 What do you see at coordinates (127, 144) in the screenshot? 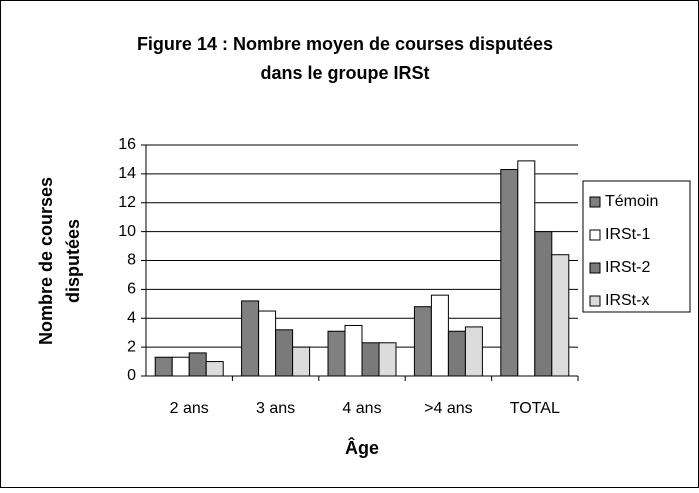
I see `y-tick-label: 16` at bounding box center [127, 144].